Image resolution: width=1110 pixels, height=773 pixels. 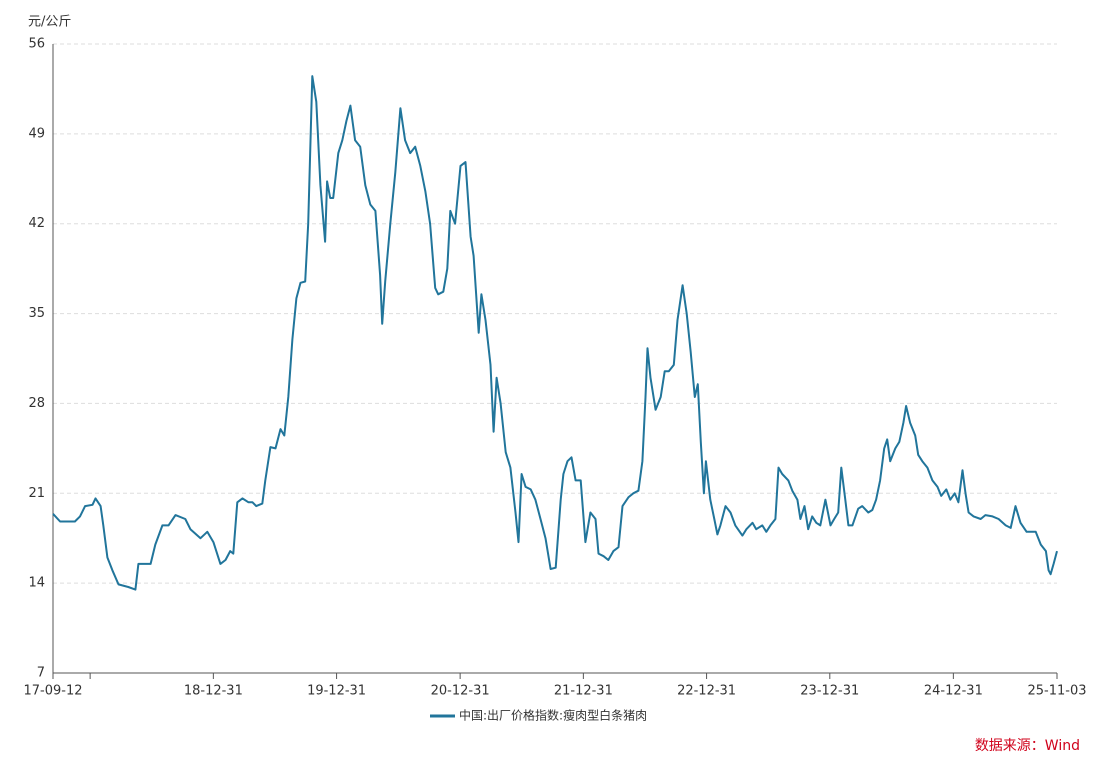 I want to click on source-note: 数据来源：Wind, so click(x=1027, y=746).